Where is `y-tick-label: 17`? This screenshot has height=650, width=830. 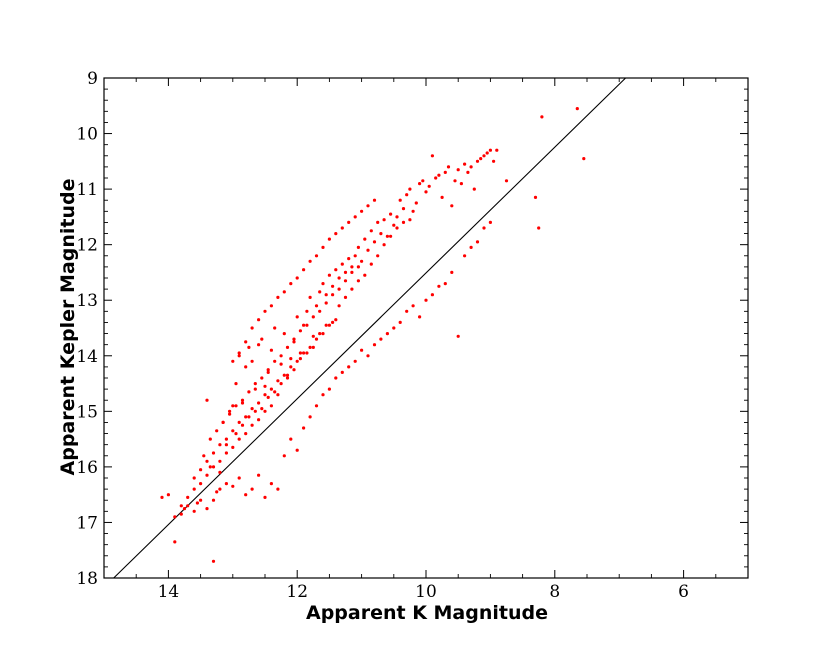
y-tick-label: 17 is located at coordinates (87, 523).